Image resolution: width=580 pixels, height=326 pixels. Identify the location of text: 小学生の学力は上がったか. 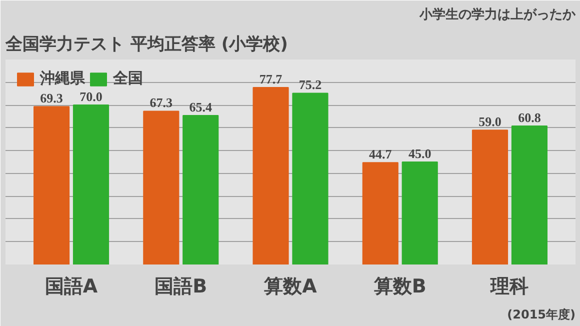
(497, 15).